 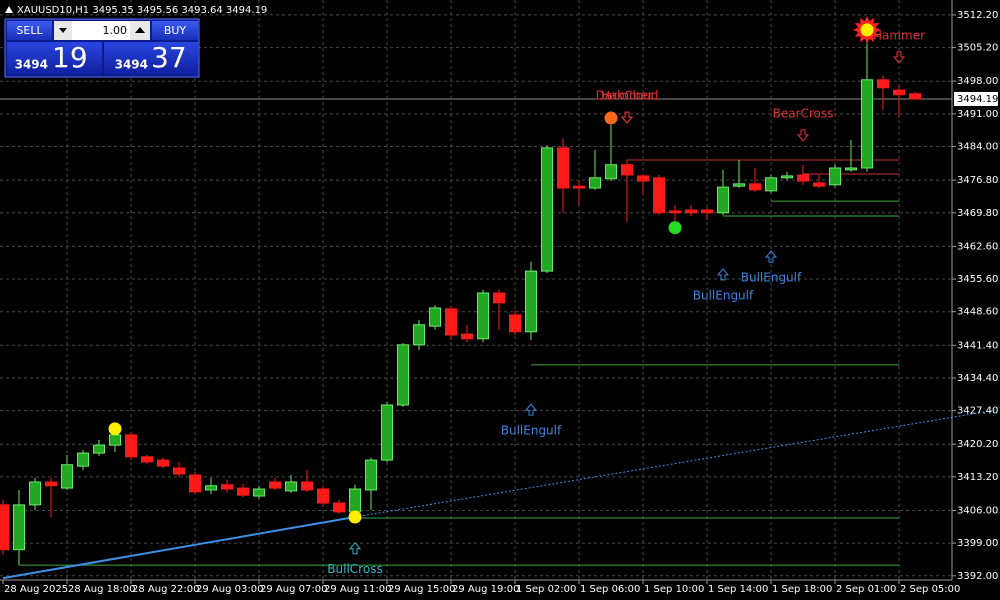 What do you see at coordinates (977, 180) in the screenshot?
I see `y-tick-label: 3476.80` at bounding box center [977, 180].